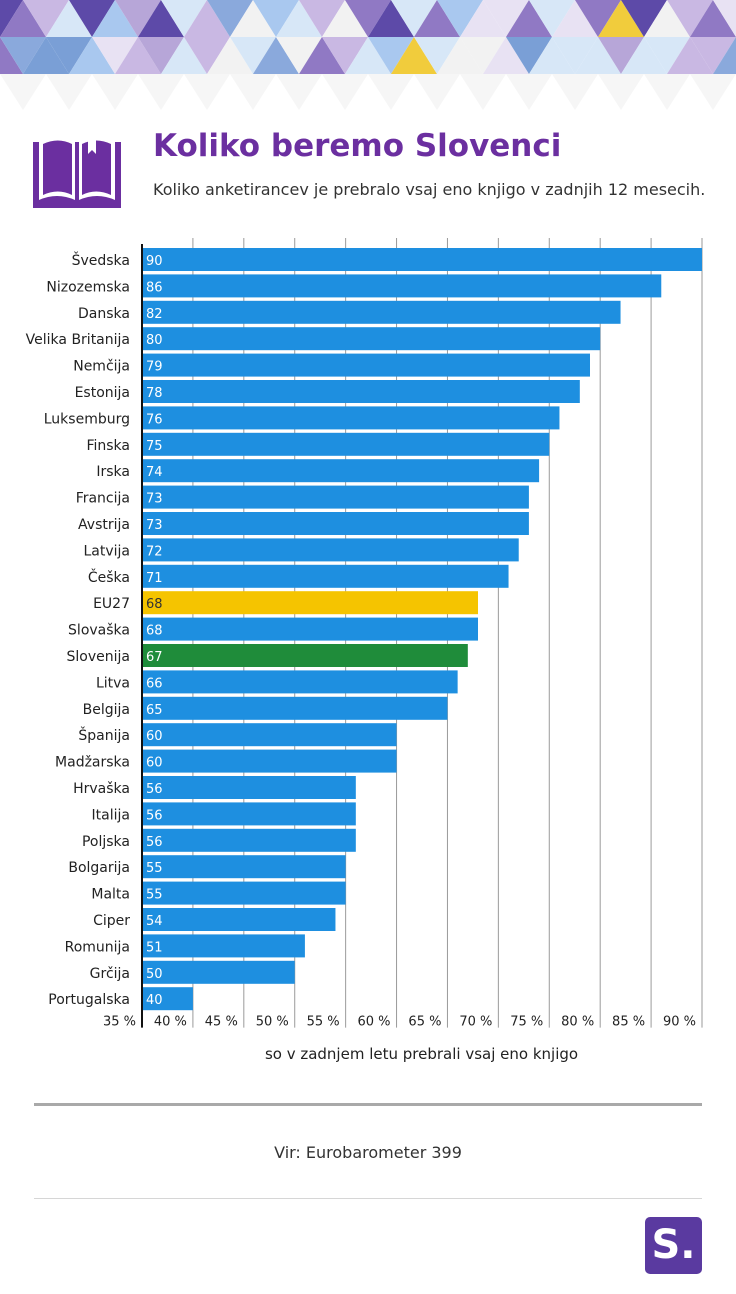  What do you see at coordinates (110, 895) in the screenshot?
I see `category-label: Malta` at bounding box center [110, 895].